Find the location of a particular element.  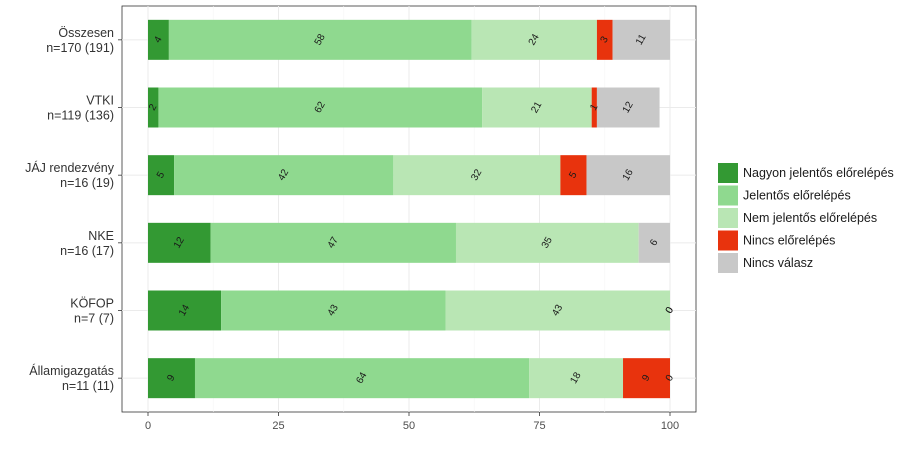

category-label: VTKI n=119 (136) is located at coordinates (80, 108).